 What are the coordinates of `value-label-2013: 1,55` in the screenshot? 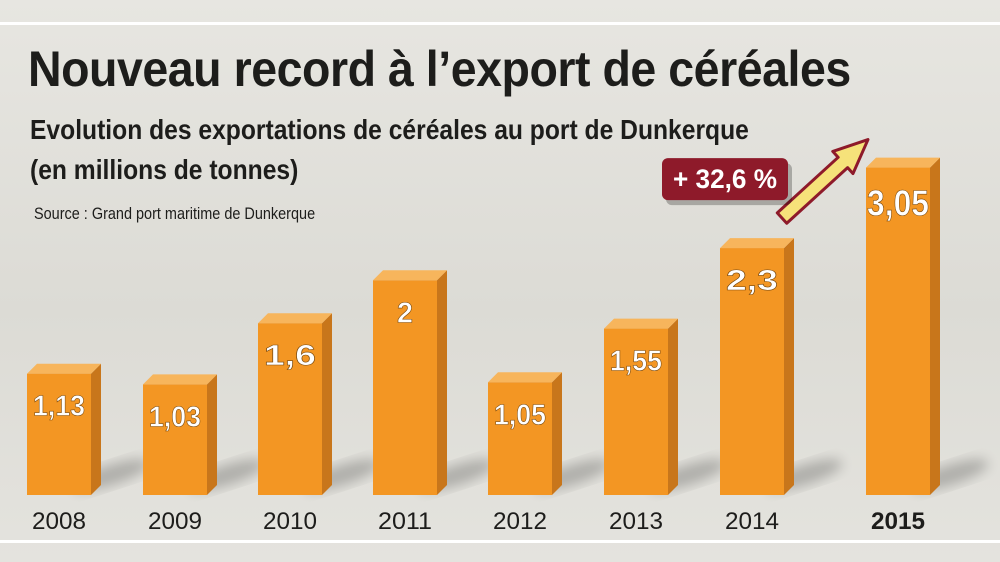 It's located at (636, 362).